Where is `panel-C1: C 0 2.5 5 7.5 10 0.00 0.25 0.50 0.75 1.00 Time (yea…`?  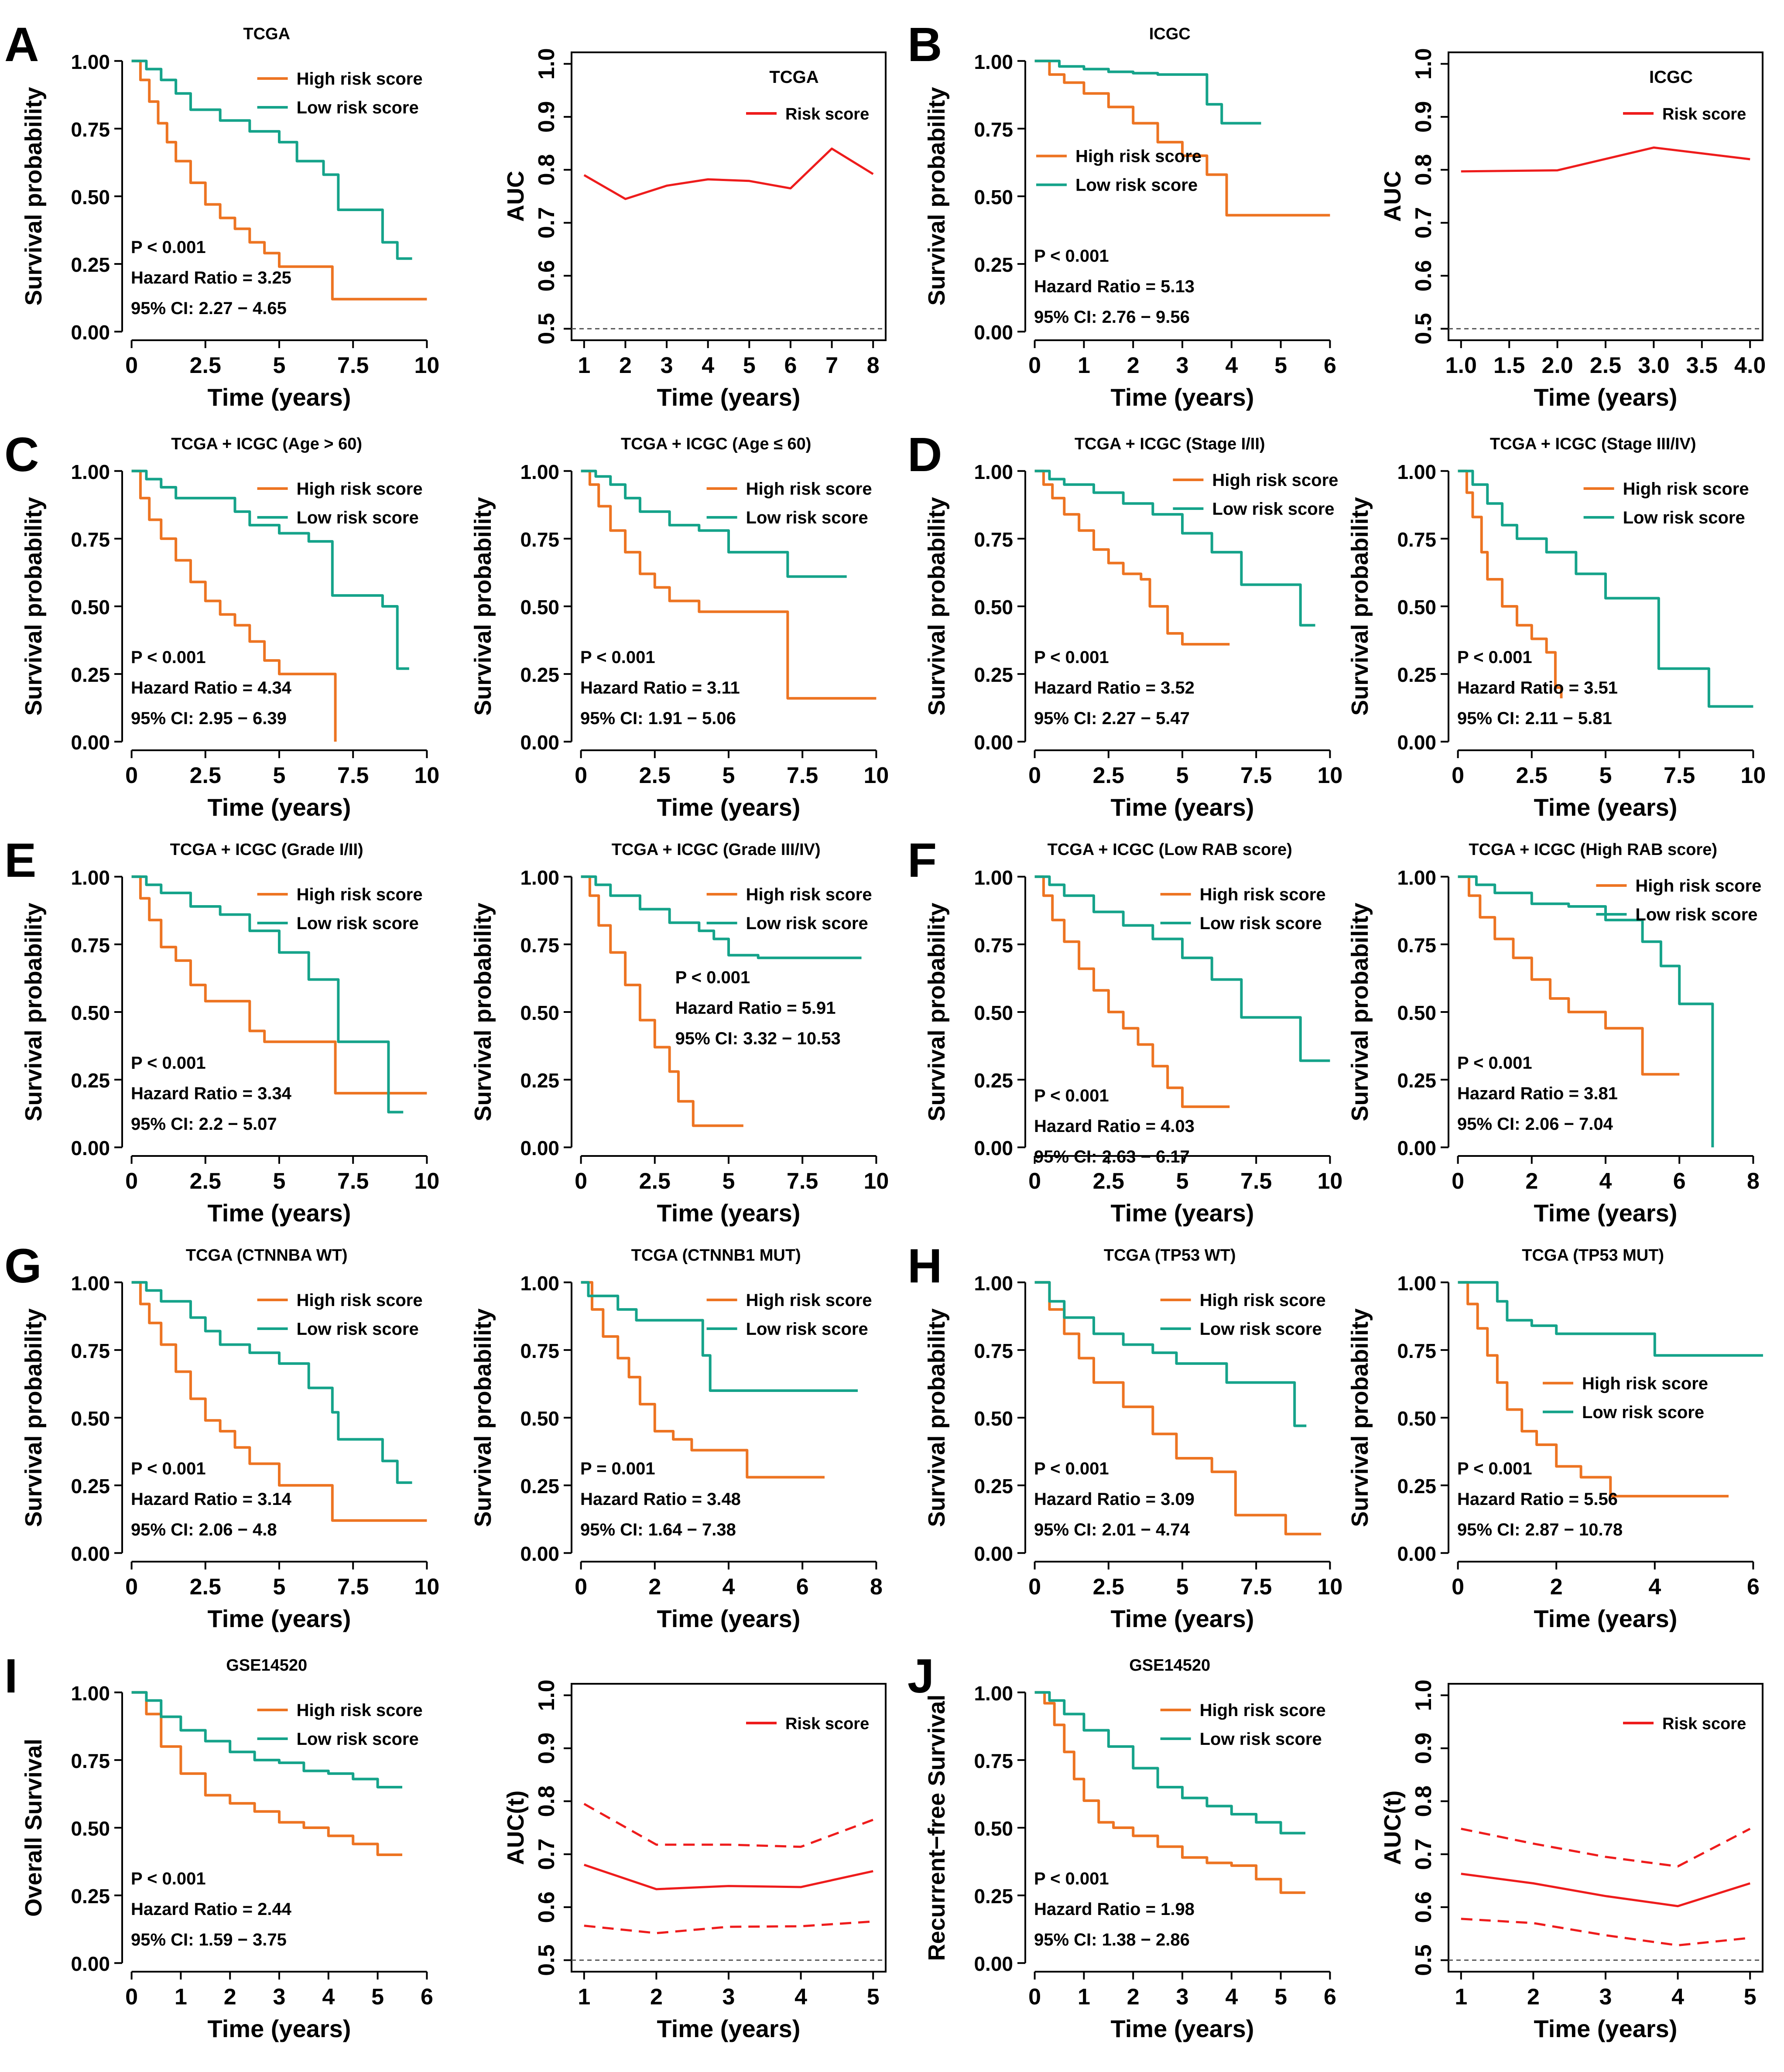 panel-C1: C 0 2.5 5 7.5 10 0.00 0.25 0.50 0.75 1.00 Time (yea… is located at coordinates (221, 625).